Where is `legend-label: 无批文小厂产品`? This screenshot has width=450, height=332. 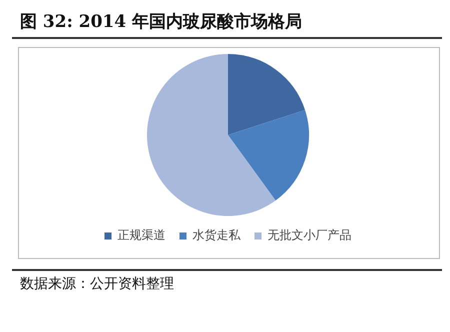
legend-label: 无批文小厂产品 is located at coordinates (310, 235).